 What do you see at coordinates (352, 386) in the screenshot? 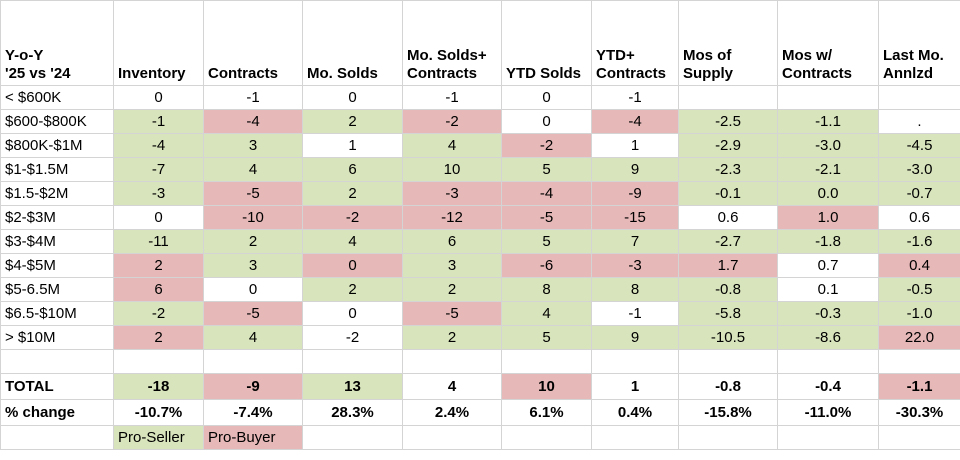
I see `total-cell: 13` at bounding box center [352, 386].